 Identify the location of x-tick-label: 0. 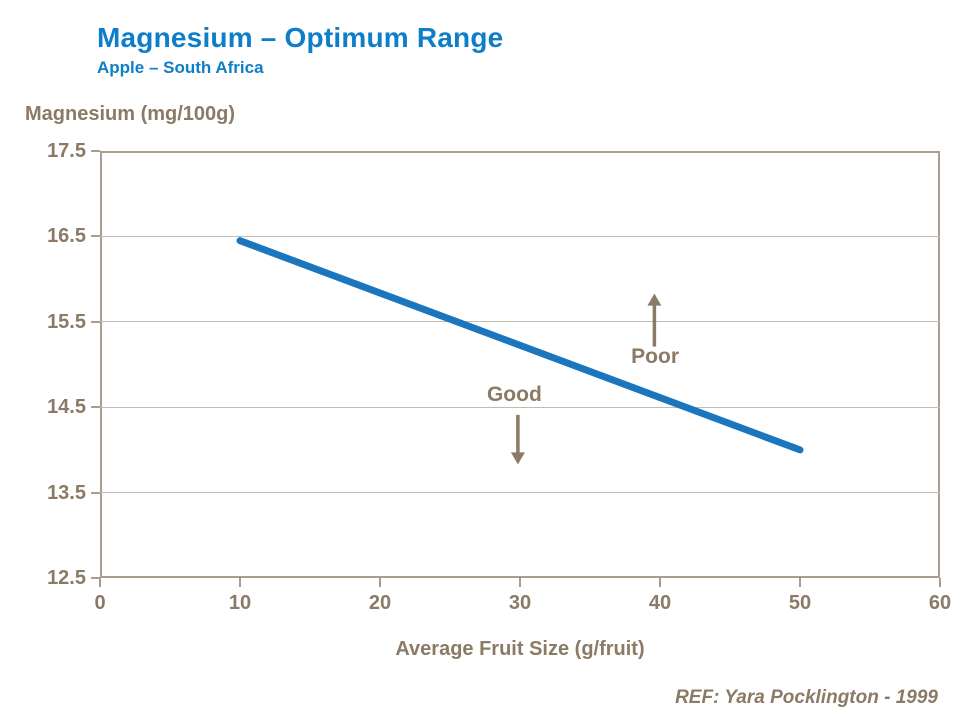
(100, 603).